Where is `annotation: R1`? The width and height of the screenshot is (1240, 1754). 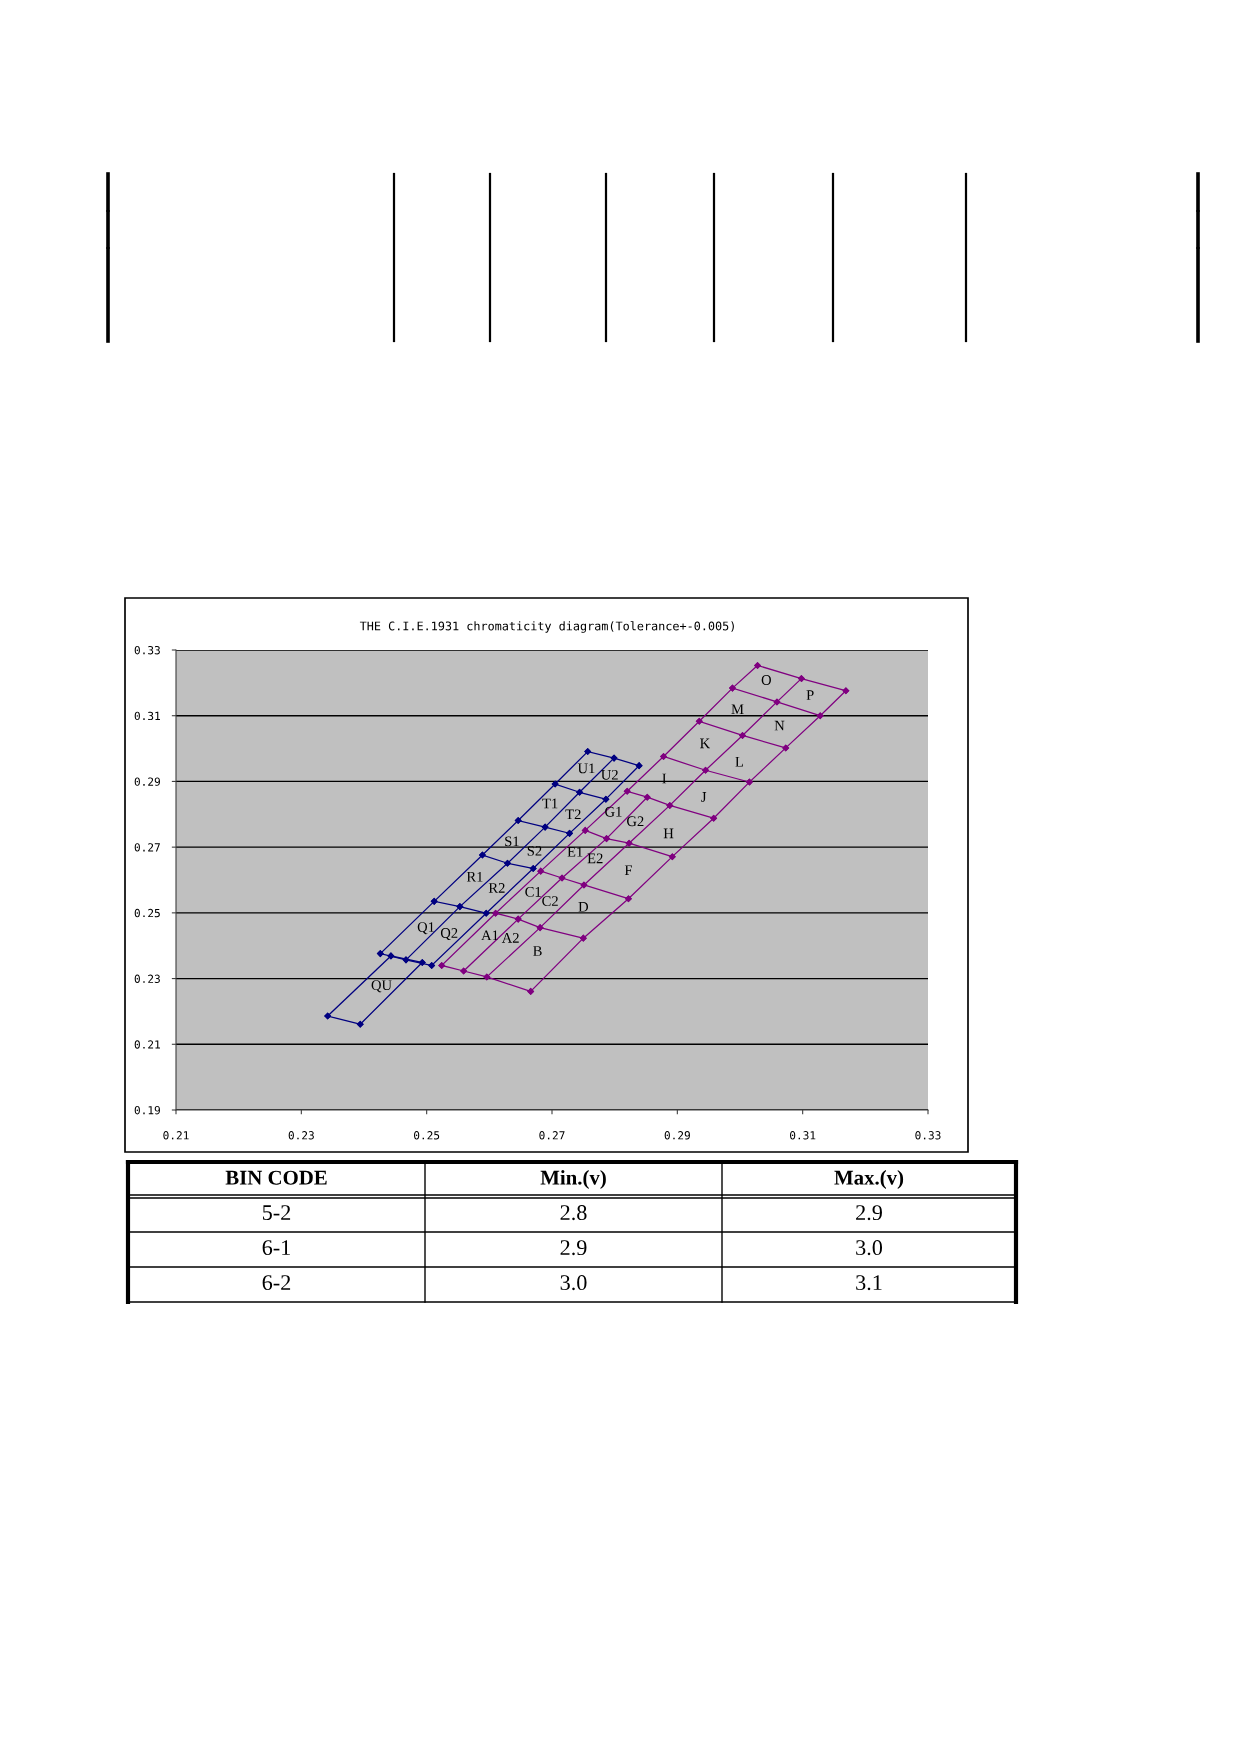 annotation: R1 is located at coordinates (474, 876).